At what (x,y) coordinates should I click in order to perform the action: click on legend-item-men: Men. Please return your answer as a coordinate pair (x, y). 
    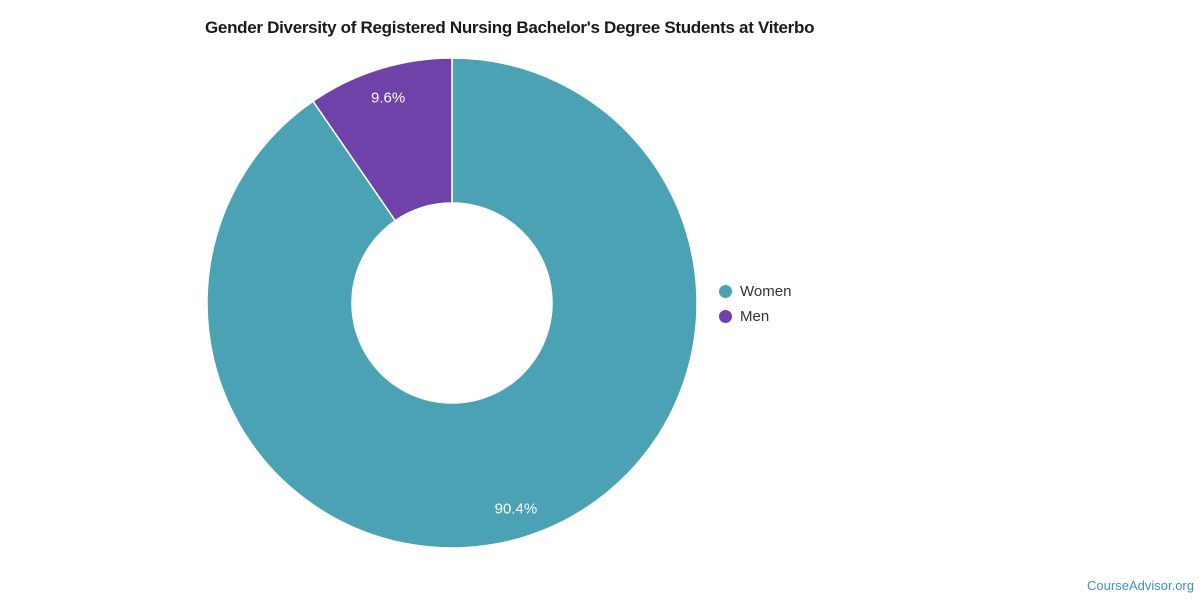
    Looking at the image, I should click on (755, 316).